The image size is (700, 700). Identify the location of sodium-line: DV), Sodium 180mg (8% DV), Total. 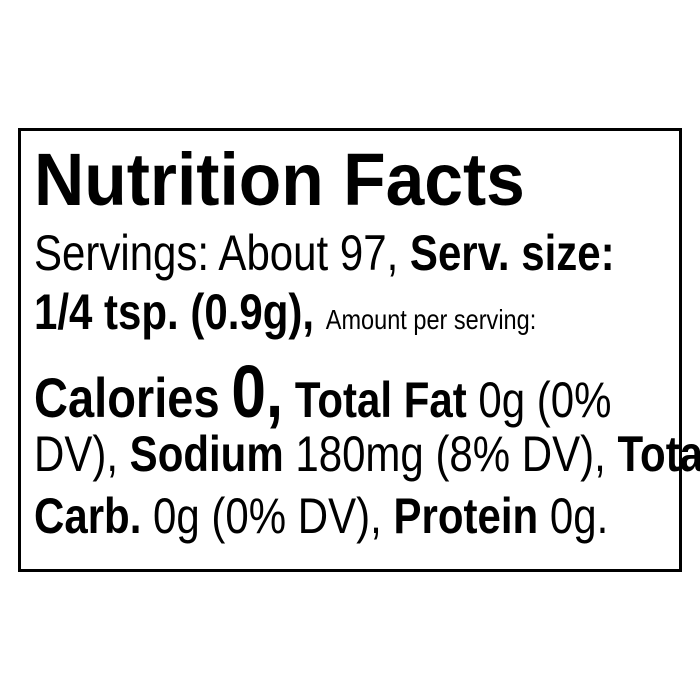
(367, 454).